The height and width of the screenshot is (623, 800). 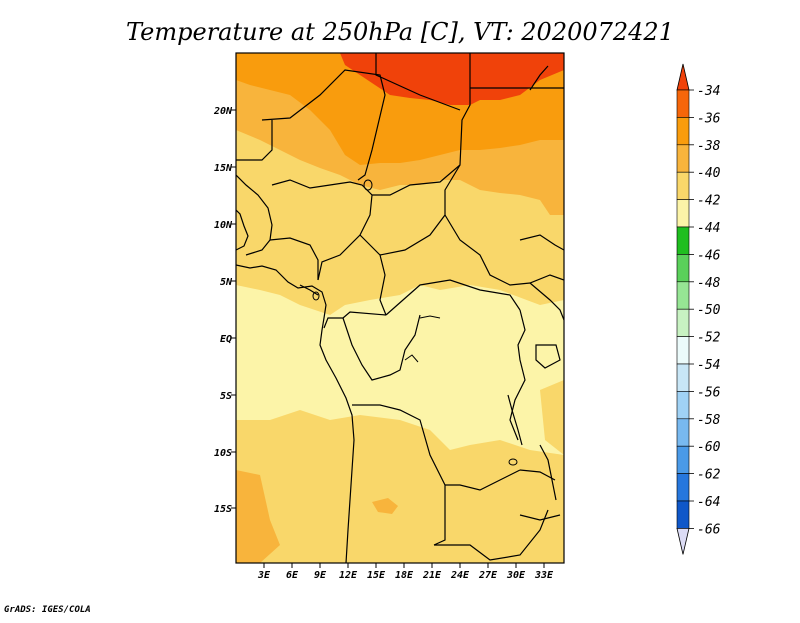 I want to click on lake-malawi, so click(x=548, y=472).